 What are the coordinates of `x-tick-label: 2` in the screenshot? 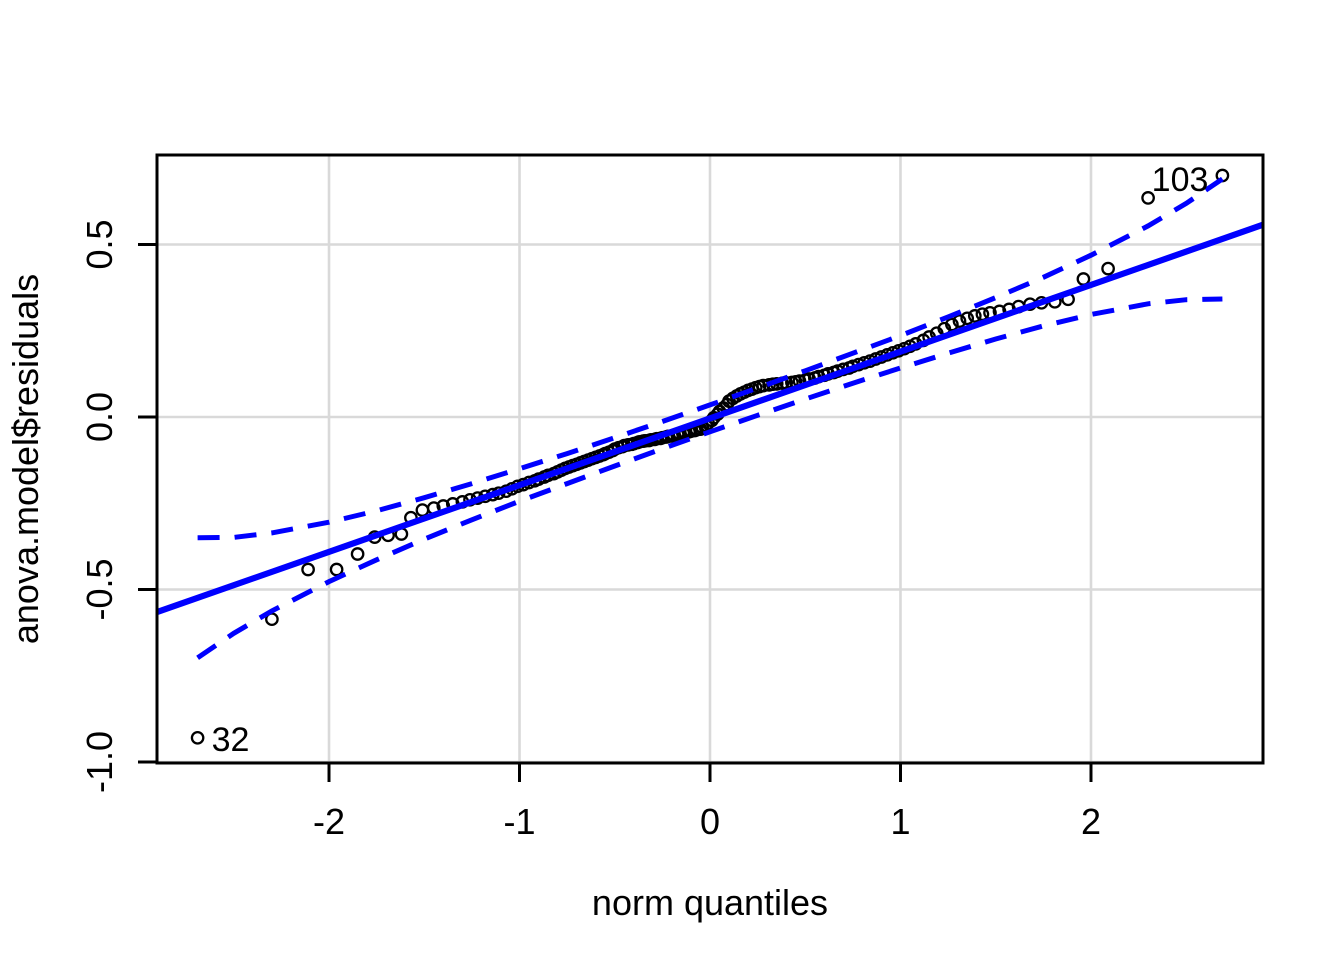 It's located at (1091, 821).